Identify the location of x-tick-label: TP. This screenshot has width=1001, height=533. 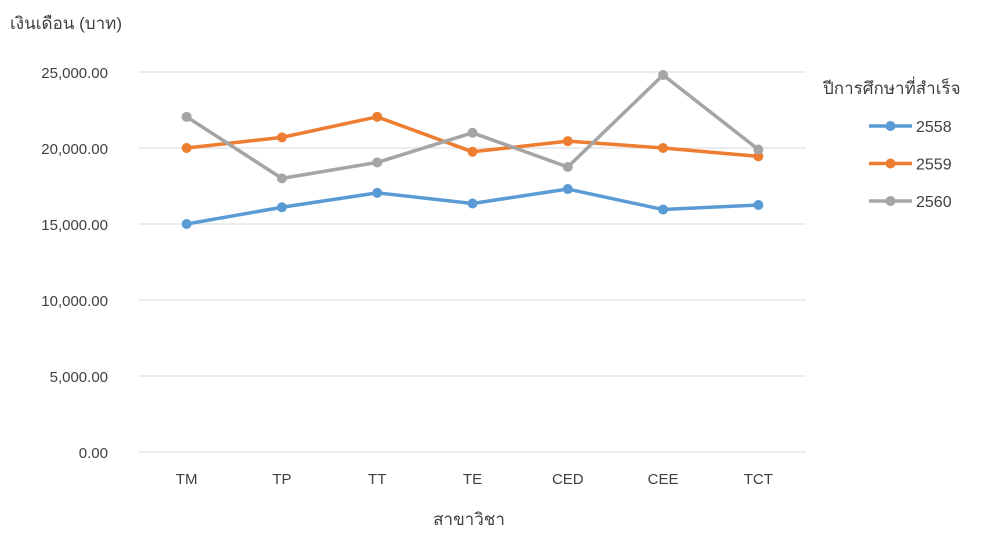
(281, 479).